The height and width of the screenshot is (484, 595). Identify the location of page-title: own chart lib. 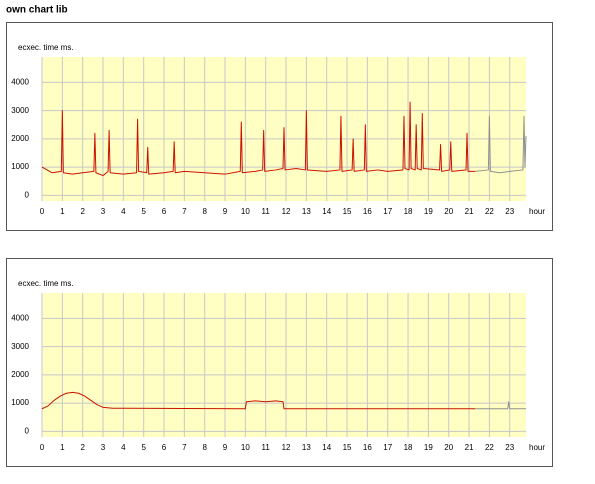
(37, 10).